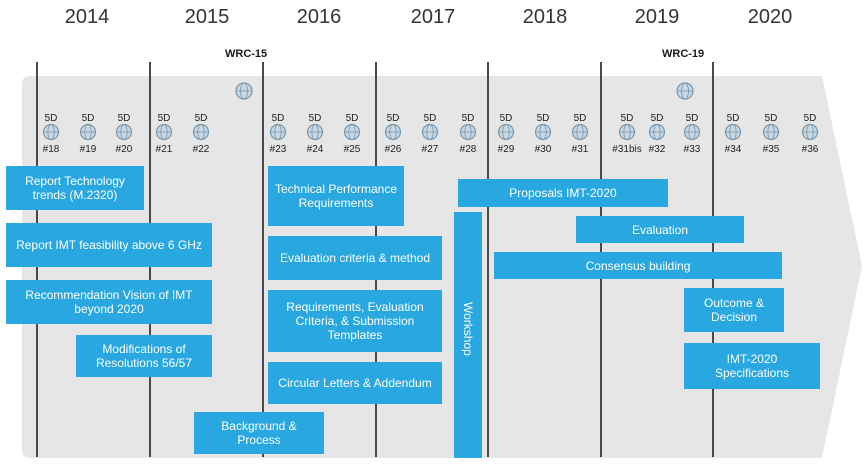 This screenshot has height=468, width=864. Describe the element at coordinates (201, 149) in the screenshot. I see `meeting-number: #22` at that location.